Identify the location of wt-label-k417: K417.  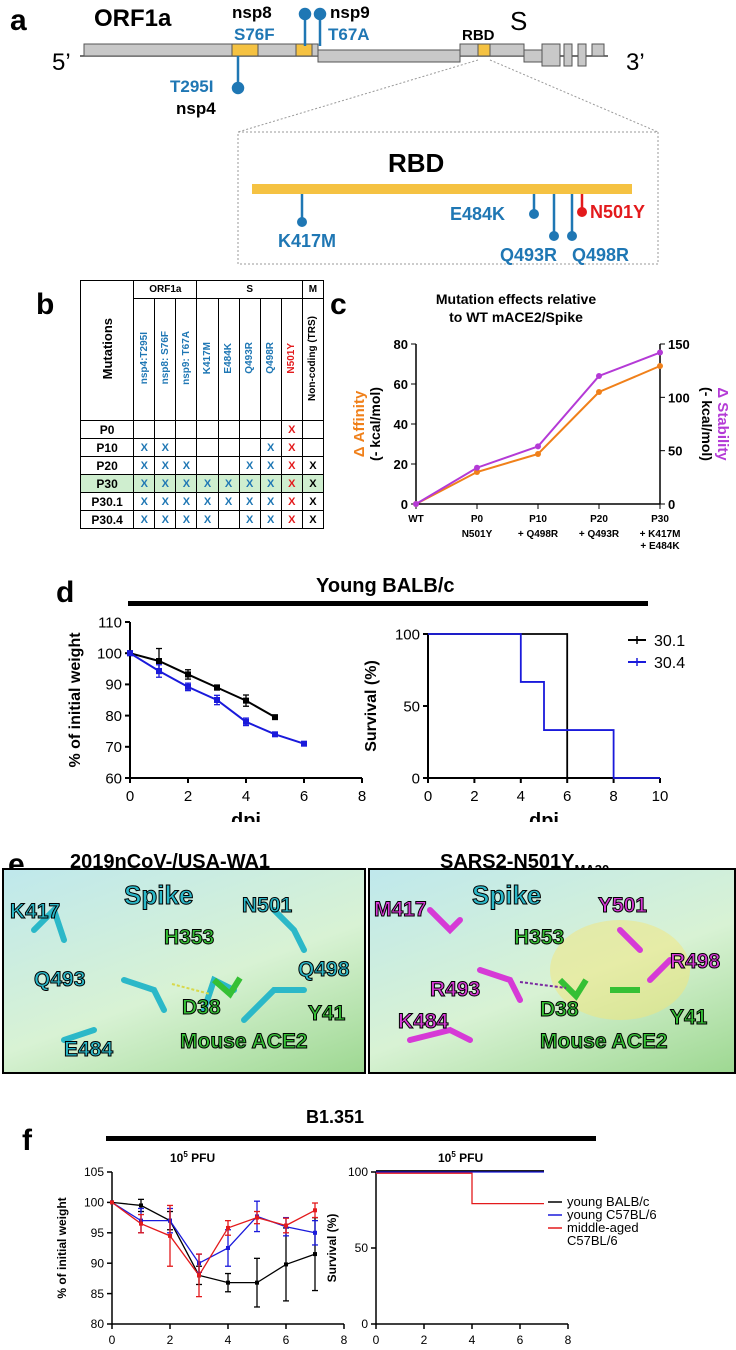
(35, 912).